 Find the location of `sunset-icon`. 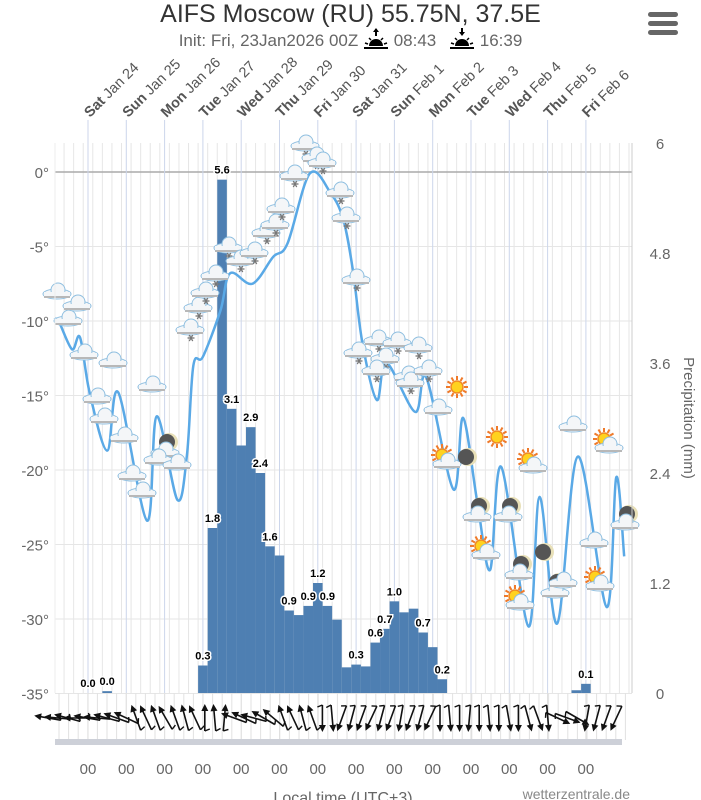

sunset-icon is located at coordinates (462, 38).